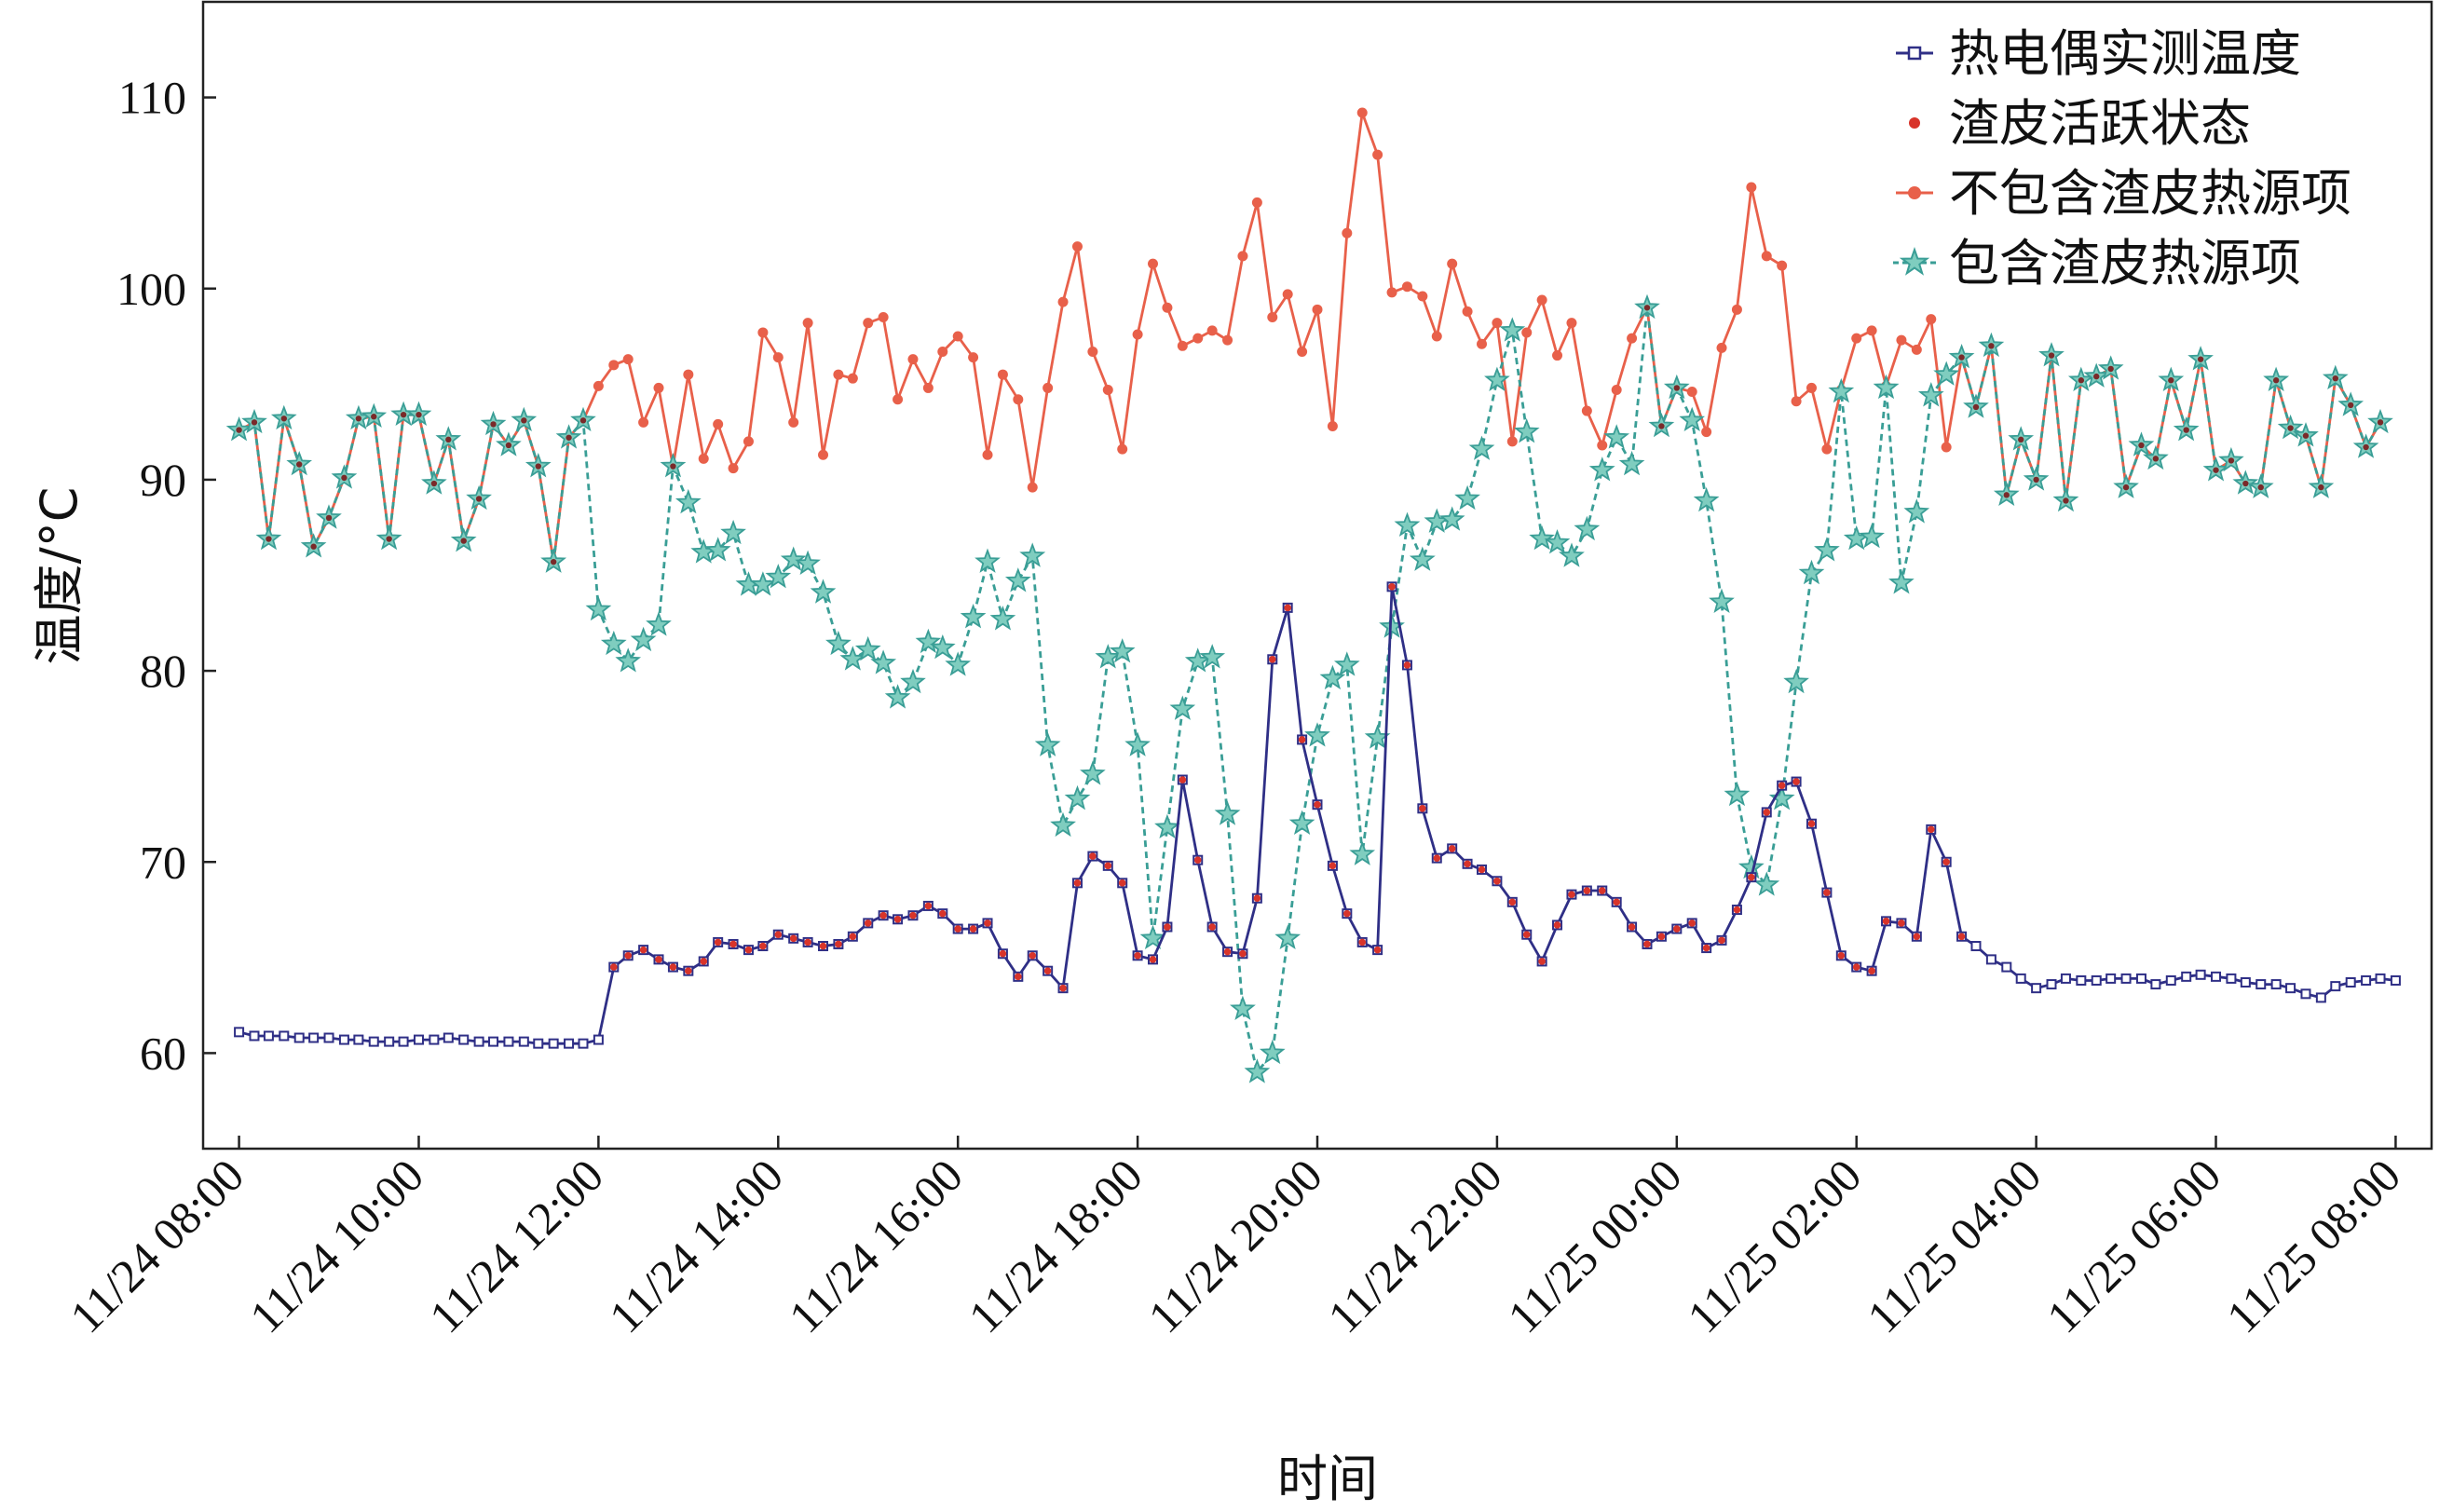 The image size is (2453, 1512). Describe the element at coordinates (60, 576) in the screenshot. I see `y-axis-title: 温度/°C` at that location.